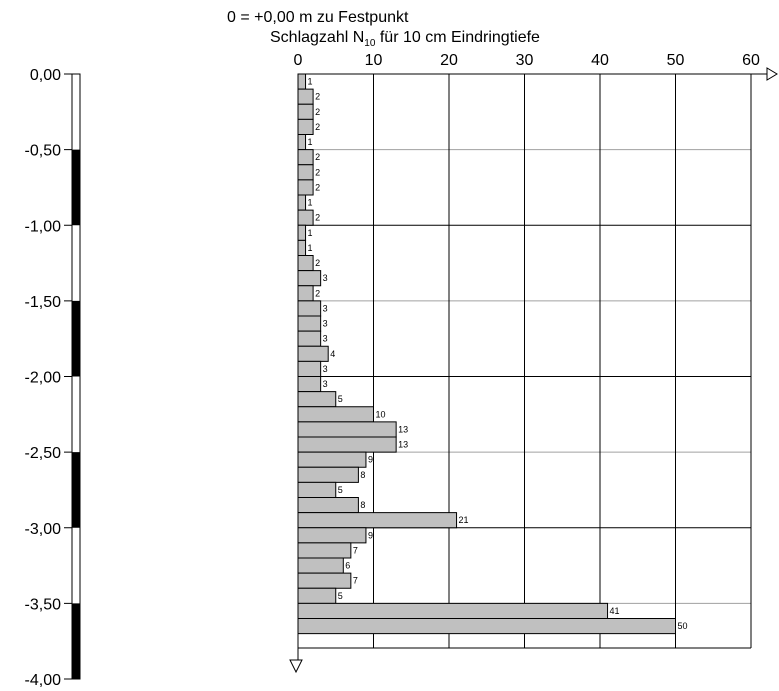 This screenshot has width=779, height=691. I want to click on depth-tick-label: -1,00, so click(43, 226).